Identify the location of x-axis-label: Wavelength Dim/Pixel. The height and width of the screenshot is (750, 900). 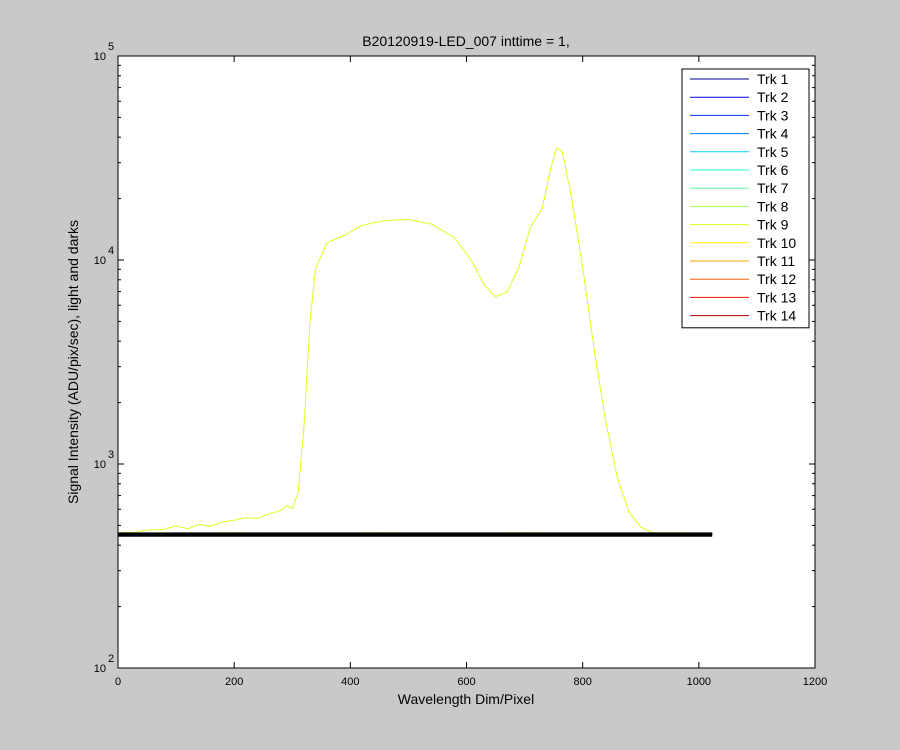
(466, 699).